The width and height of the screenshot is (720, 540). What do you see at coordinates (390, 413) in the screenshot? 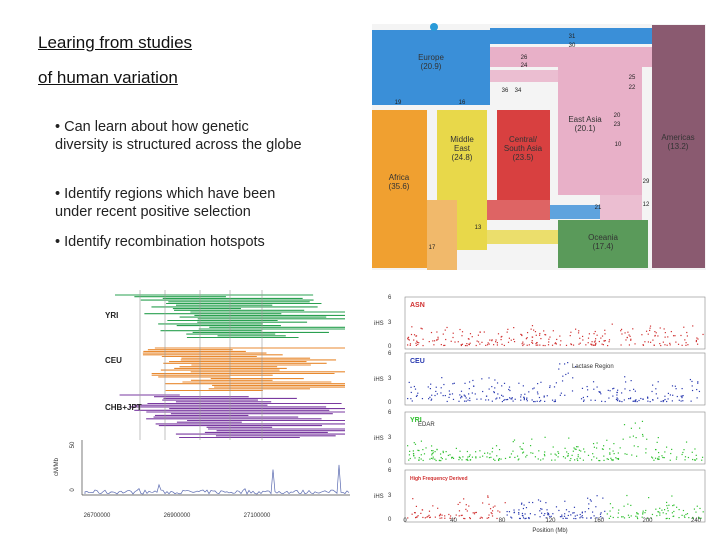
I see `y-tick-label: 6` at bounding box center [390, 413].